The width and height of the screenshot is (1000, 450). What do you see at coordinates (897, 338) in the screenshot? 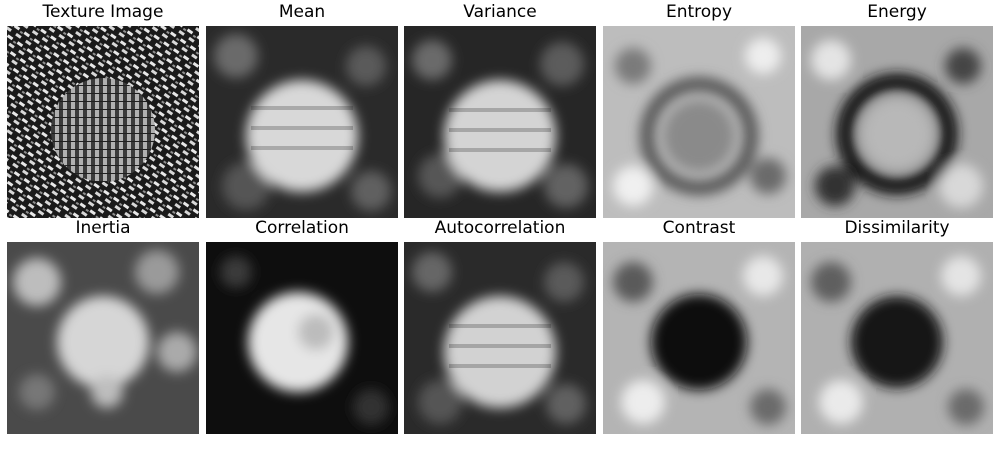
I see `dissimilarity-image` at bounding box center [897, 338].